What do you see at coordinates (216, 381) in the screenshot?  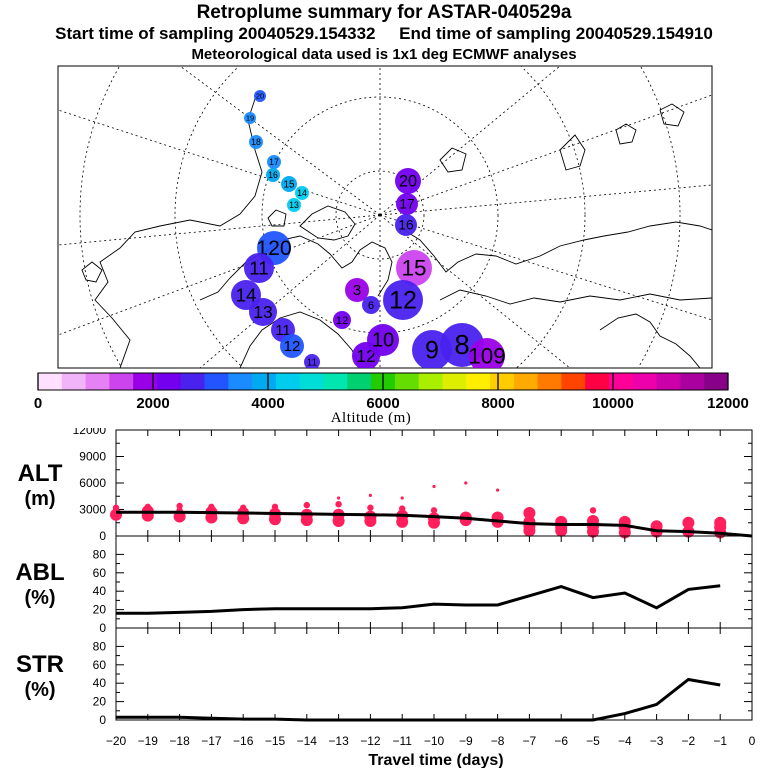 I see `colorbar-cell-blue` at bounding box center [216, 381].